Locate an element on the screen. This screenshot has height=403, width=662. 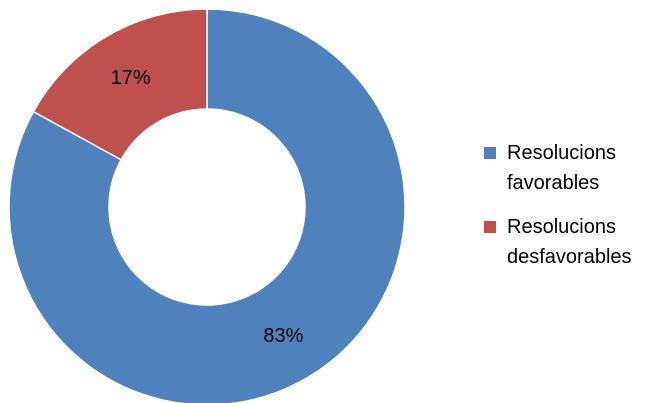
slice-resolucions-desfavorables is located at coordinates (120, 84).